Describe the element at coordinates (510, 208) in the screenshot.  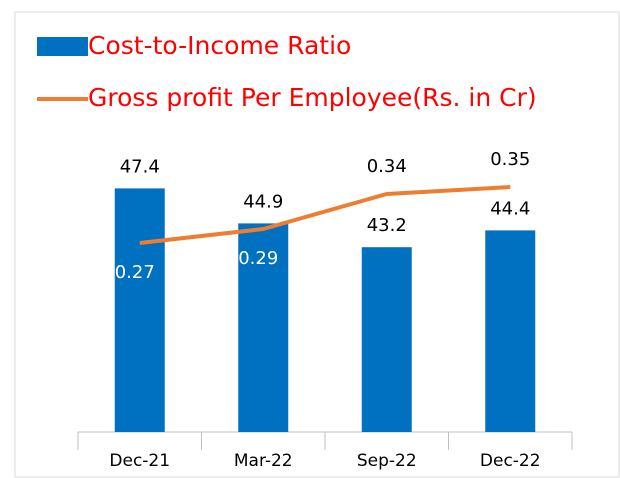
I see `data-label: 44.4` at that location.